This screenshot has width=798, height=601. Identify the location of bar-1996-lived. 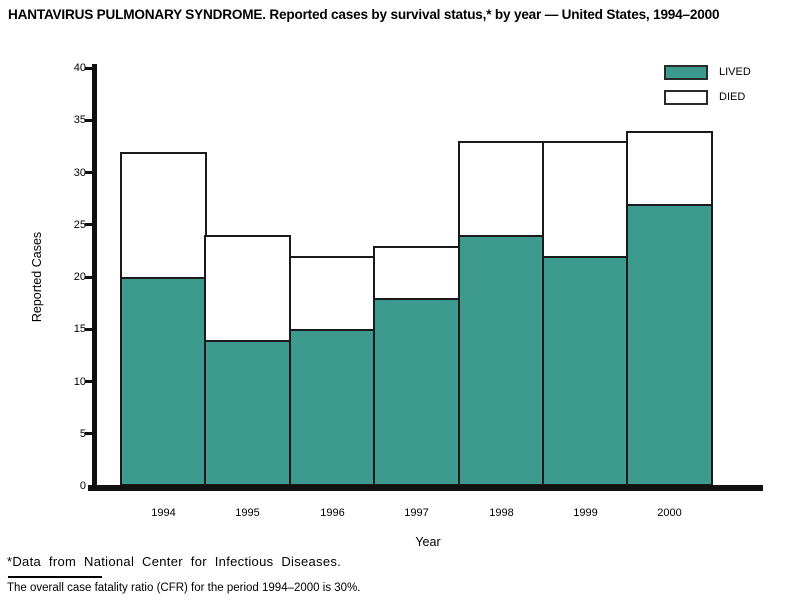
(332, 407).